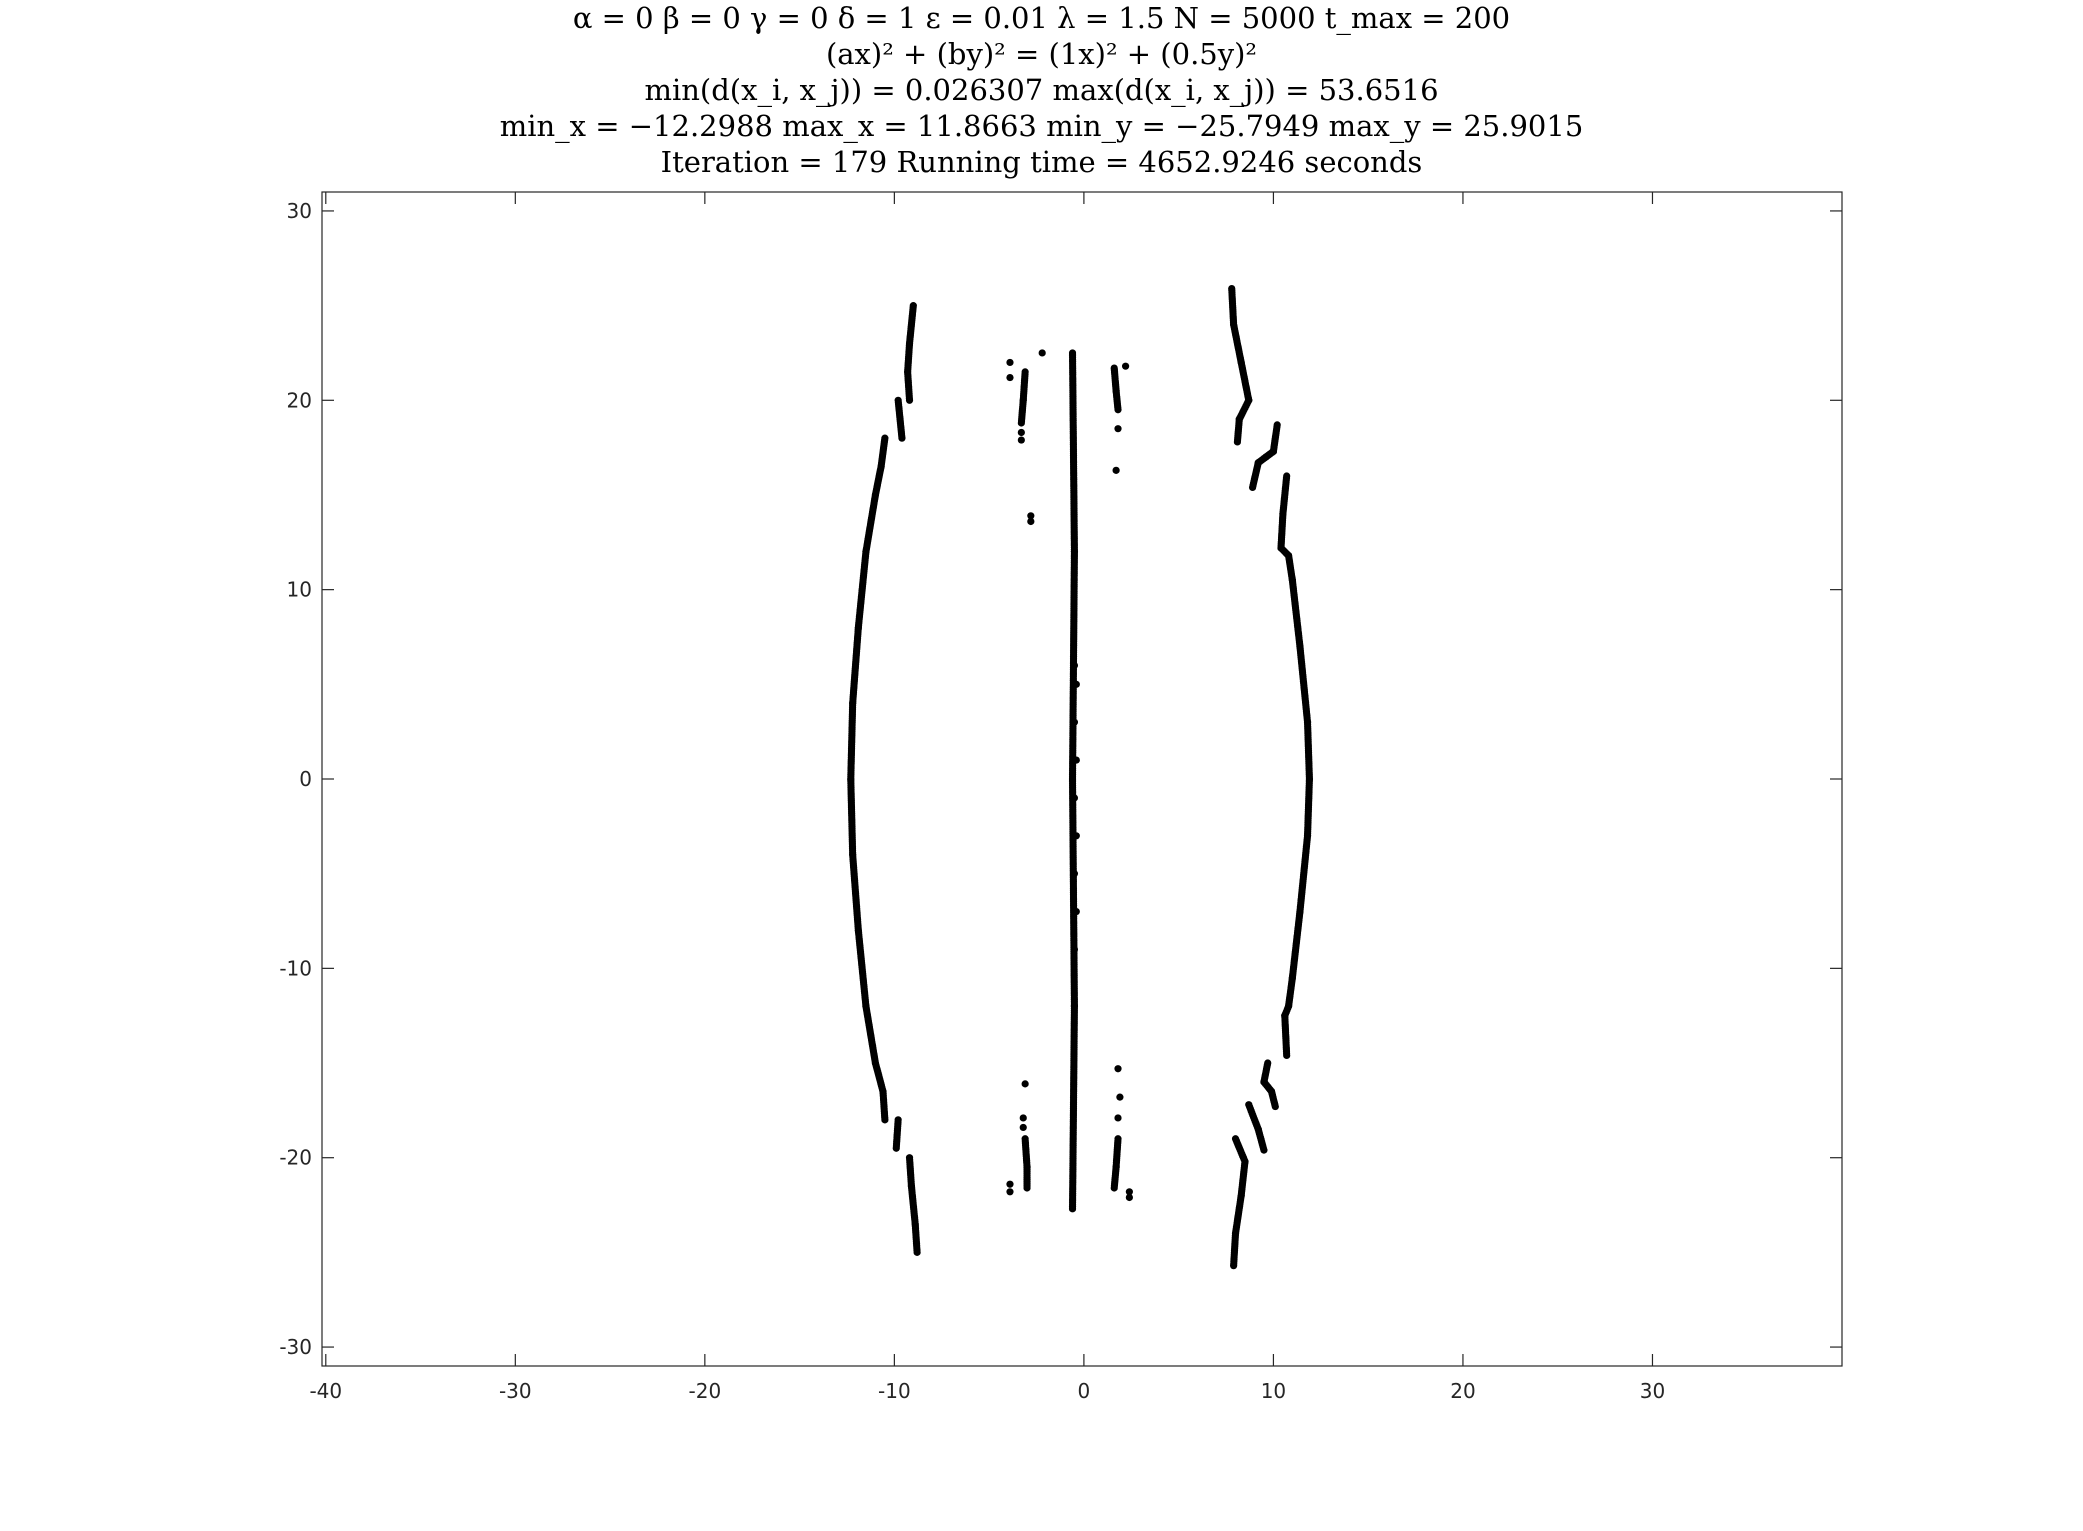  Describe the element at coordinates (1116, 389) in the screenshot. I see `segment-inner-right-top` at that location.